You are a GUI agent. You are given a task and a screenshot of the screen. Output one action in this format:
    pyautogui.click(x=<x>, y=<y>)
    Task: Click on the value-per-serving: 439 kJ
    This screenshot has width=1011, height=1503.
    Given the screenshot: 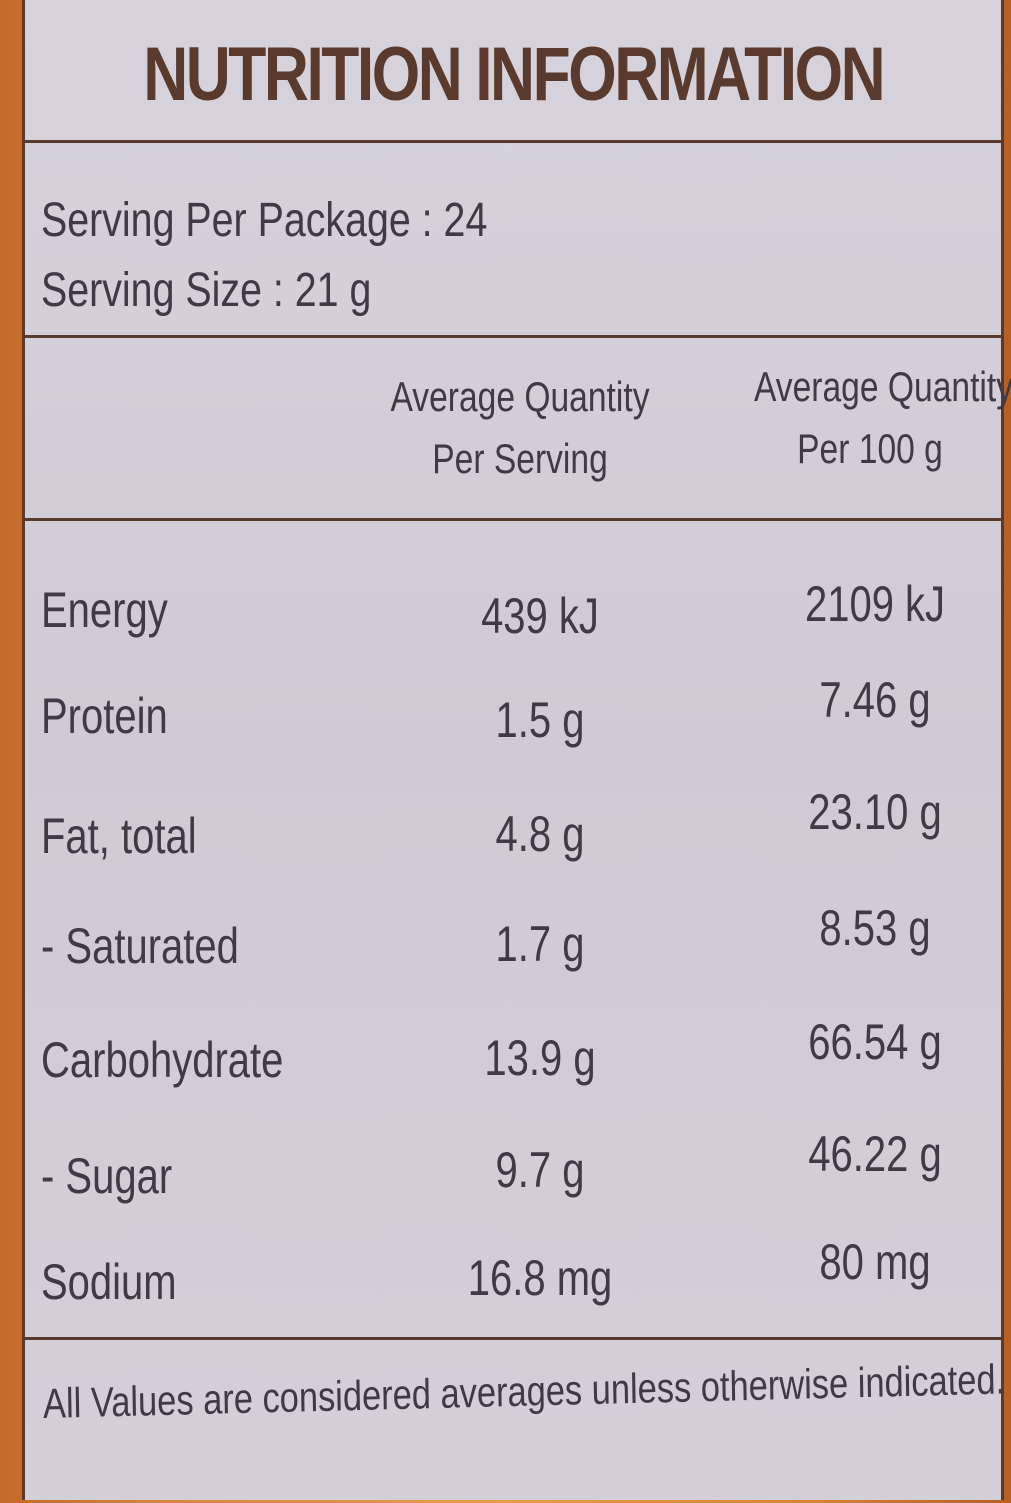 What is the action you would take?
    pyautogui.click(x=540, y=616)
    